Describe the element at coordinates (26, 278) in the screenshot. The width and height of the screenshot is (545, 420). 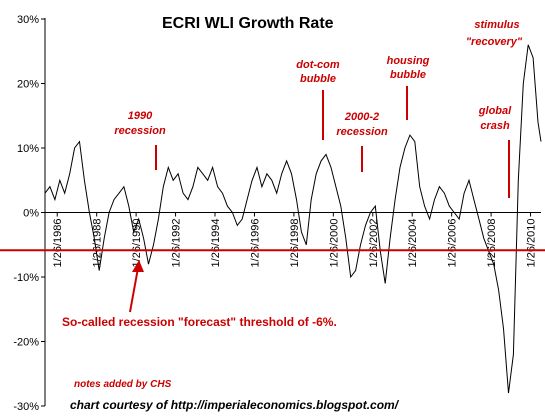
I see `y-tick-label: -10%` at that location.